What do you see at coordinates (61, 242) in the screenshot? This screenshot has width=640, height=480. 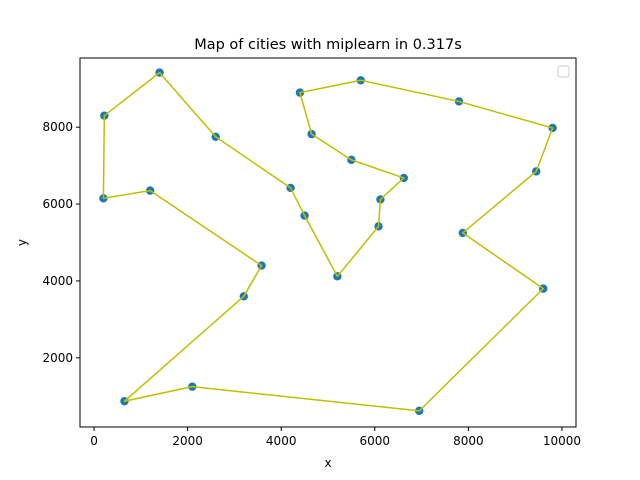 I see `y-axis: 2000 4000 6000 8000` at bounding box center [61, 242].